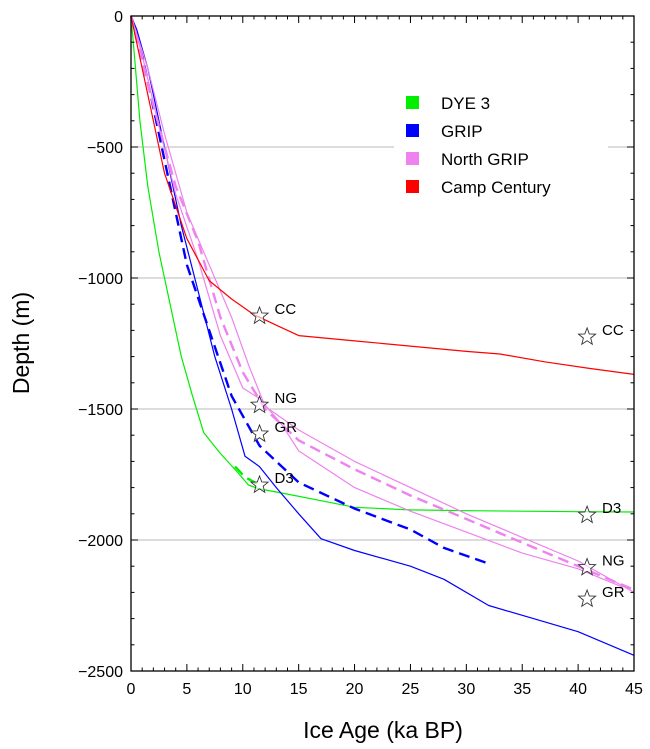 The image size is (650, 749). I want to click on x-tick-label: 5, so click(186, 689).